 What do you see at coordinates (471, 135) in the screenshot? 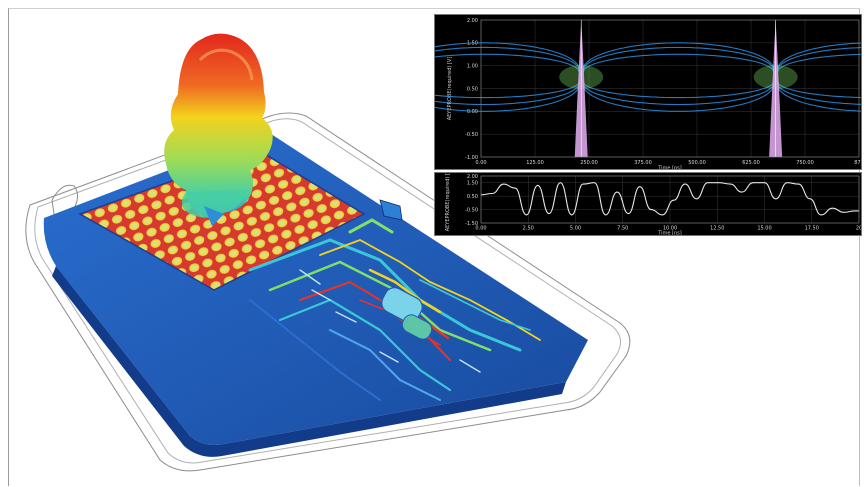
I see `eye-y-tick: -0.50` at bounding box center [471, 135].